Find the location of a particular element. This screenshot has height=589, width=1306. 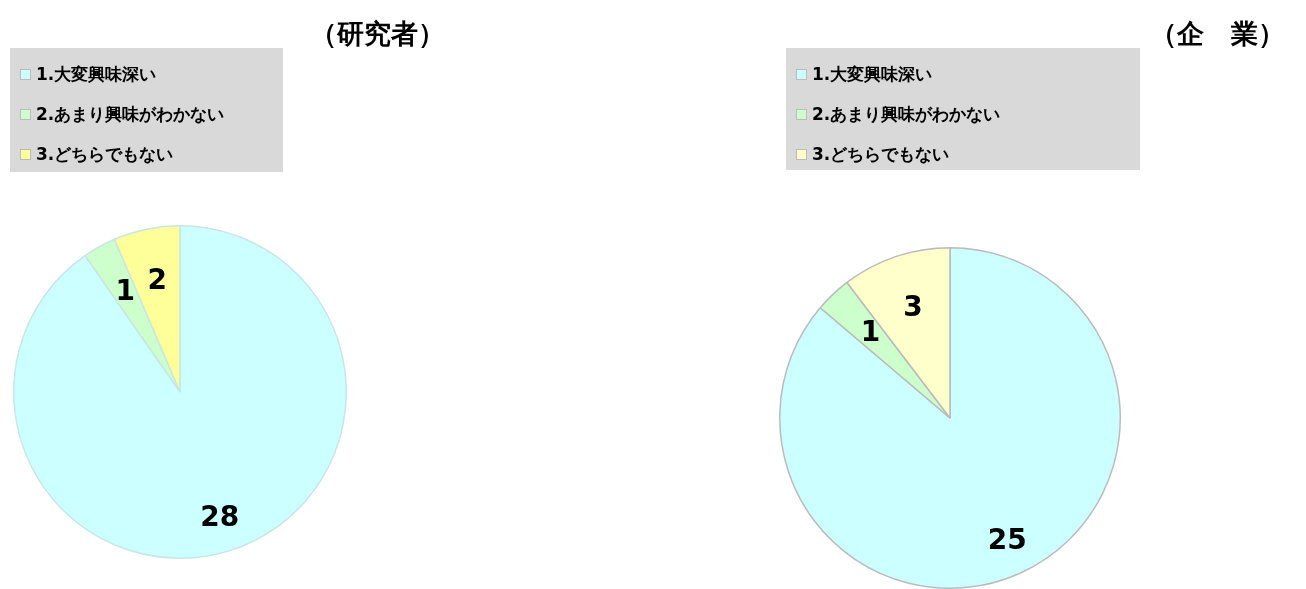

chart-title: （研究者） is located at coordinates (377, 34).